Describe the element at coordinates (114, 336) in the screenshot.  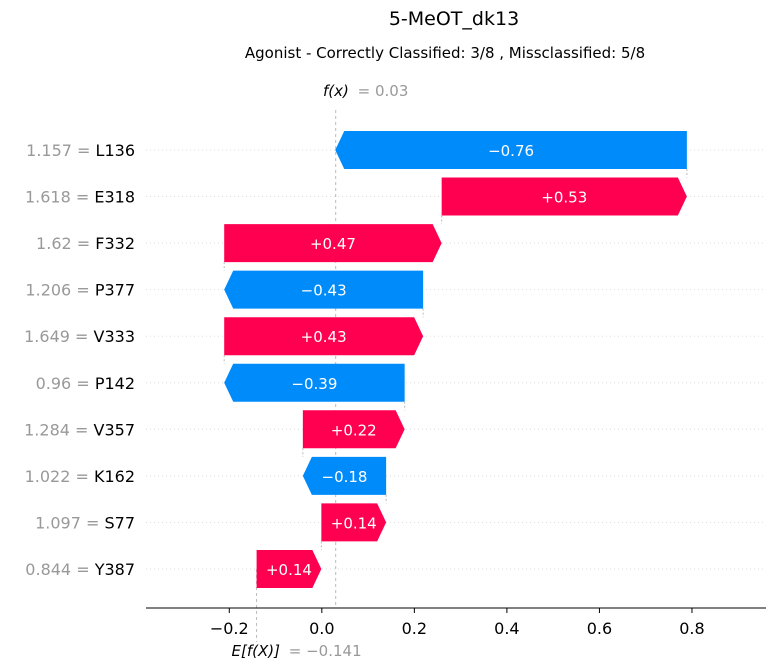
I see `feature-name: V333` at that location.